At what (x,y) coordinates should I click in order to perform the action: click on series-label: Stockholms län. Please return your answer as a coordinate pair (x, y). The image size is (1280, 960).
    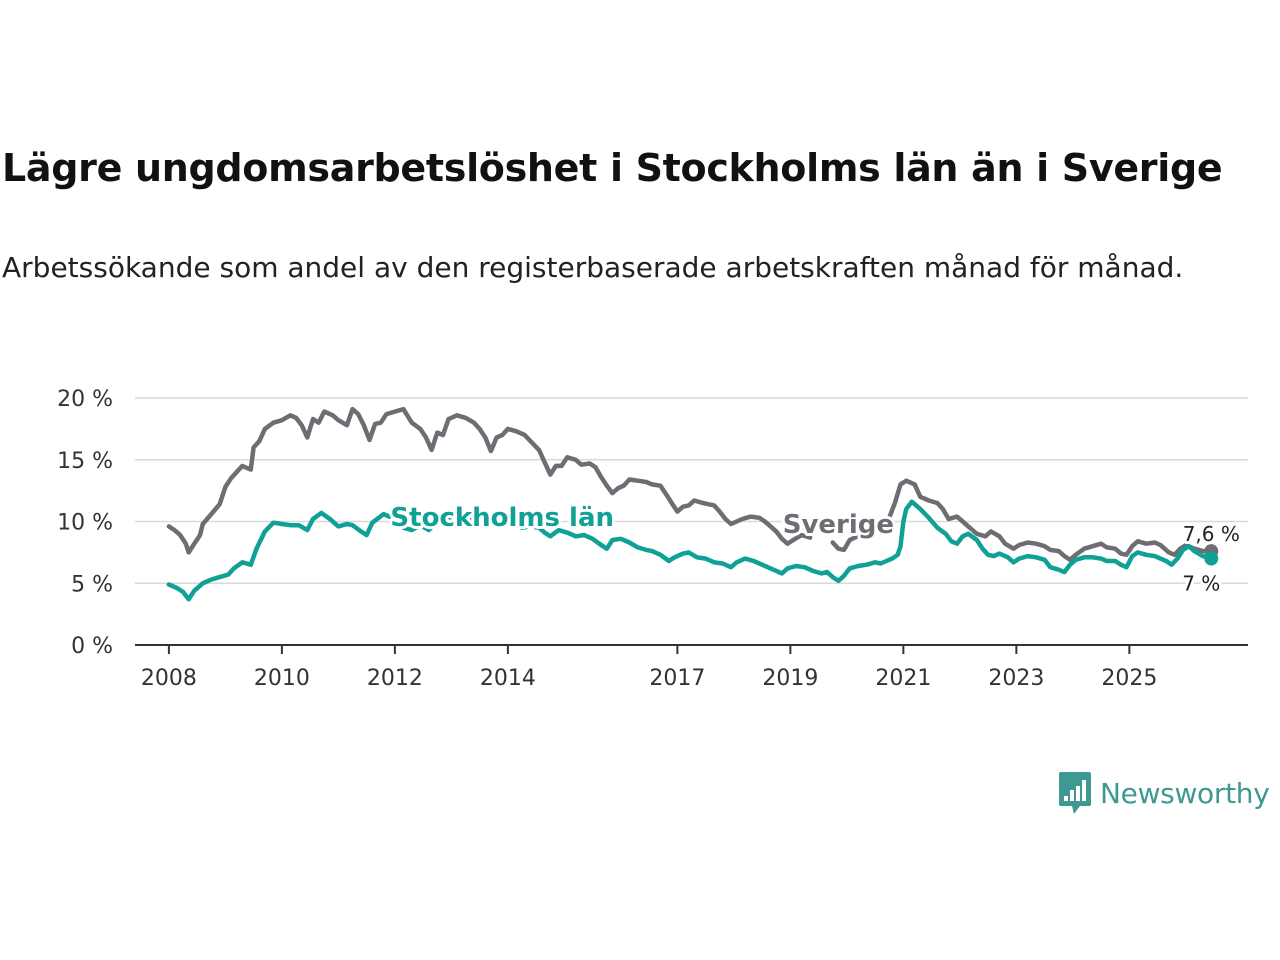
    Looking at the image, I should click on (502, 518).